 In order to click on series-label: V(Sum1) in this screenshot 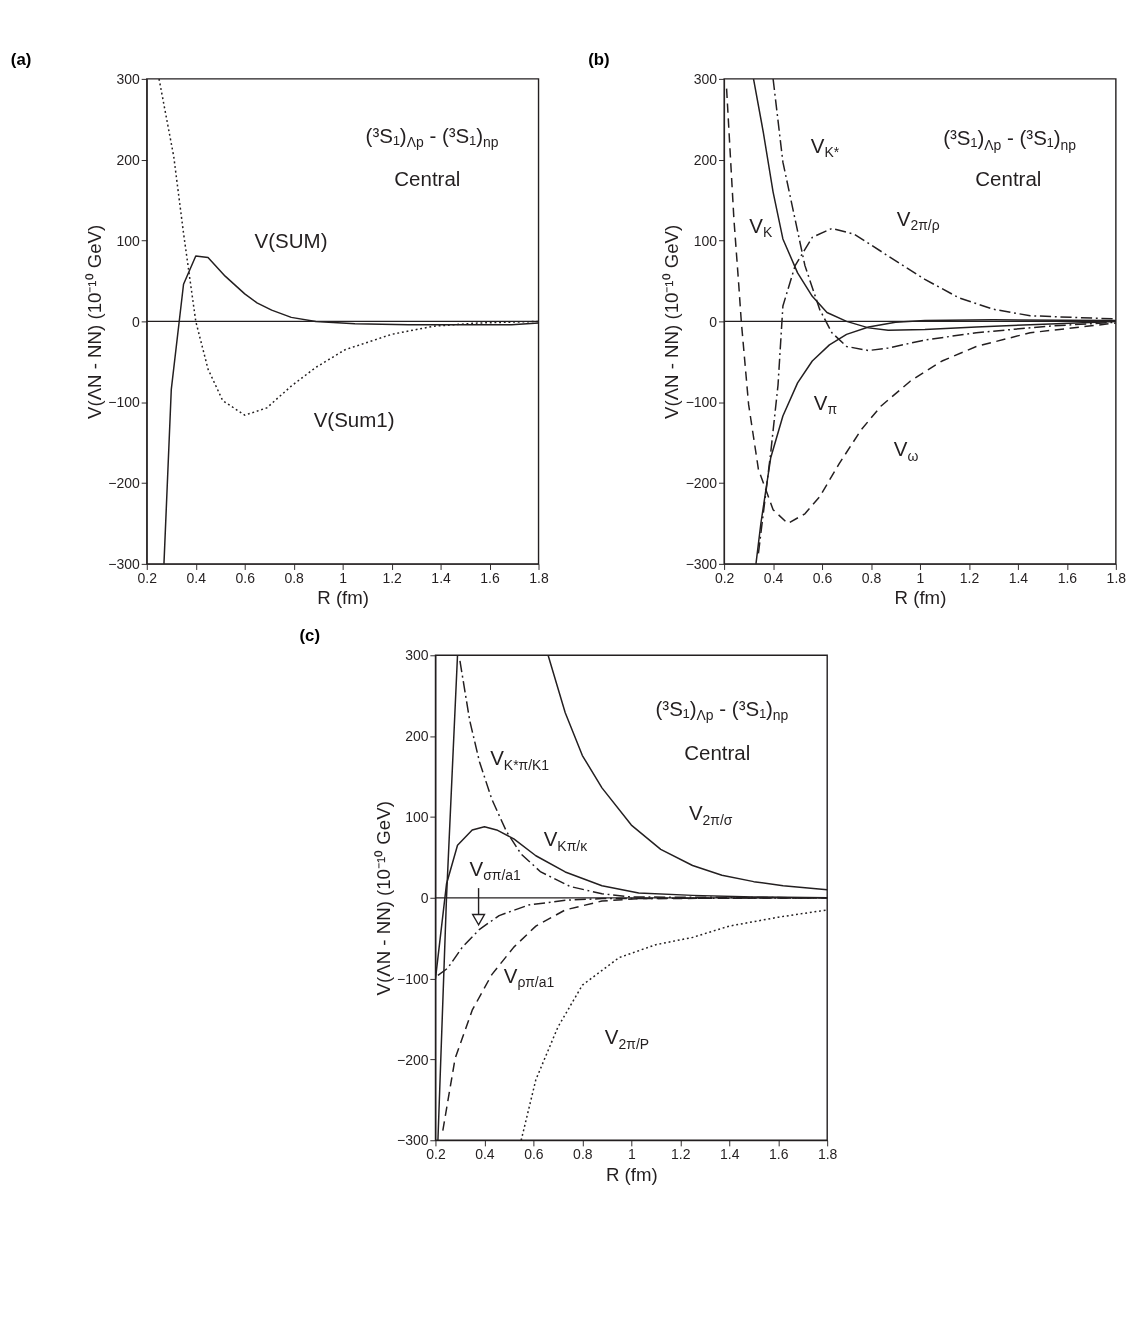, I will do `click(354, 420)`.